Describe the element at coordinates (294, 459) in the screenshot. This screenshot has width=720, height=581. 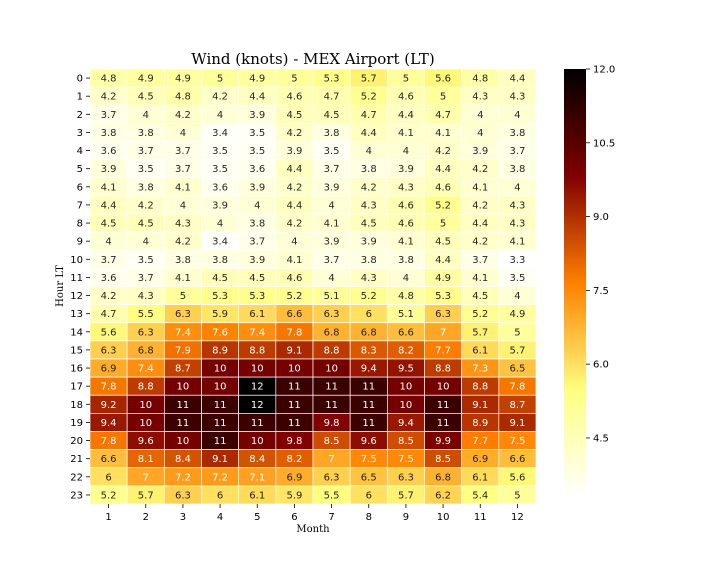
I see `heatmap-cell-label: 8.2` at that location.